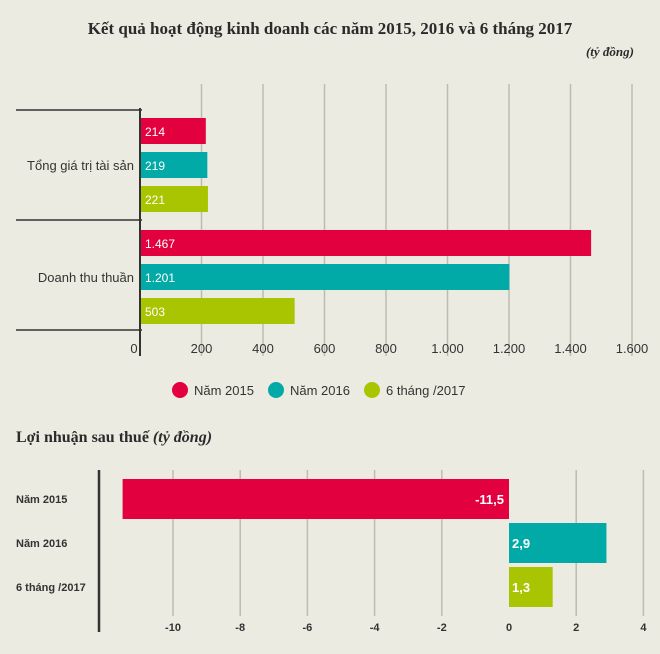 This screenshot has width=660, height=654. I want to click on x-tick-label: 200, so click(202, 348).